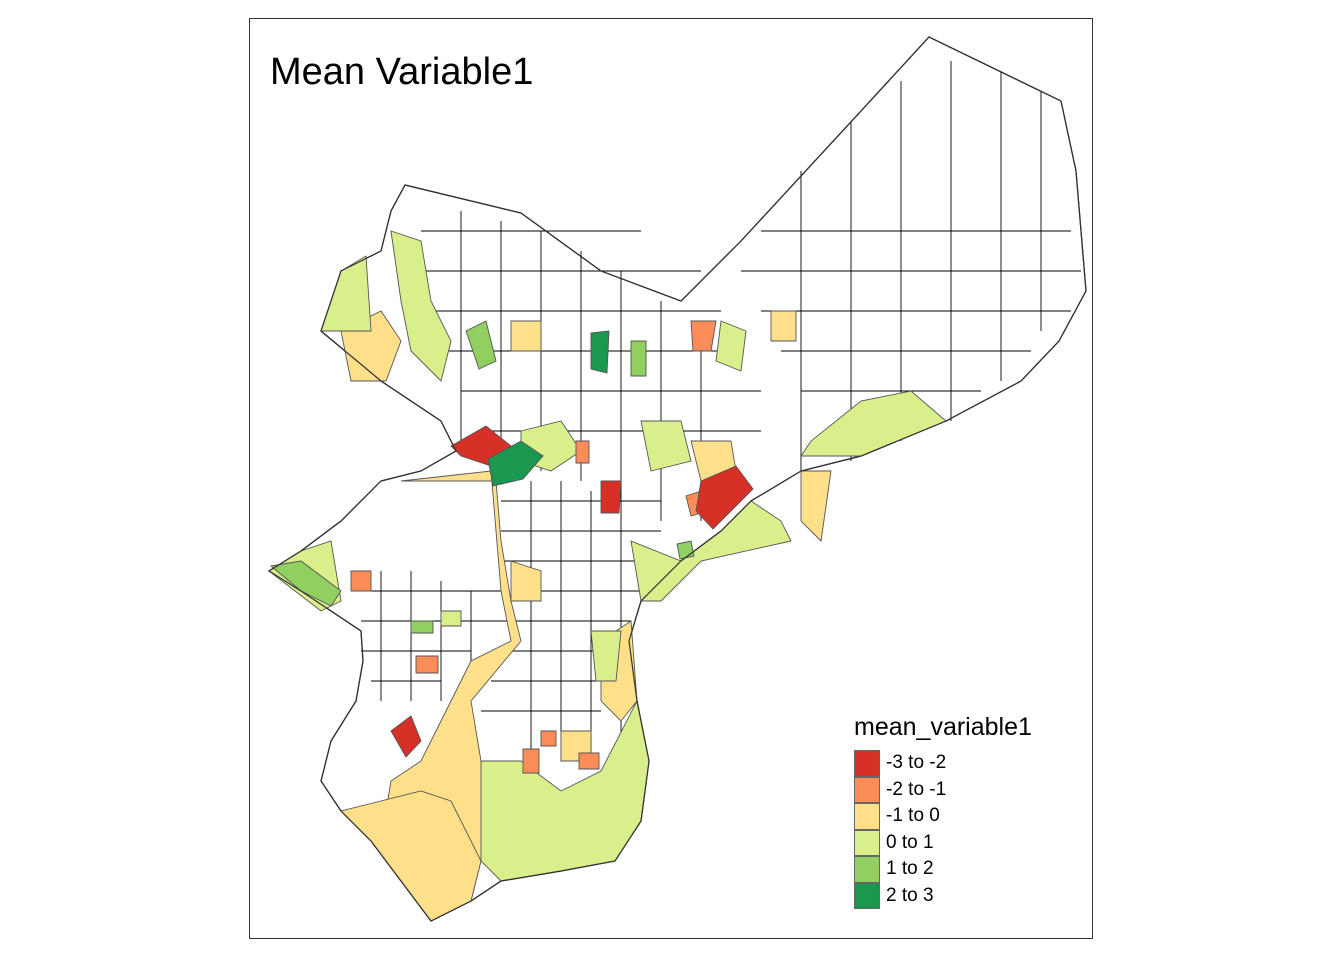 The width and height of the screenshot is (1344, 960). I want to click on legend-item: 1 to 2, so click(943, 869).